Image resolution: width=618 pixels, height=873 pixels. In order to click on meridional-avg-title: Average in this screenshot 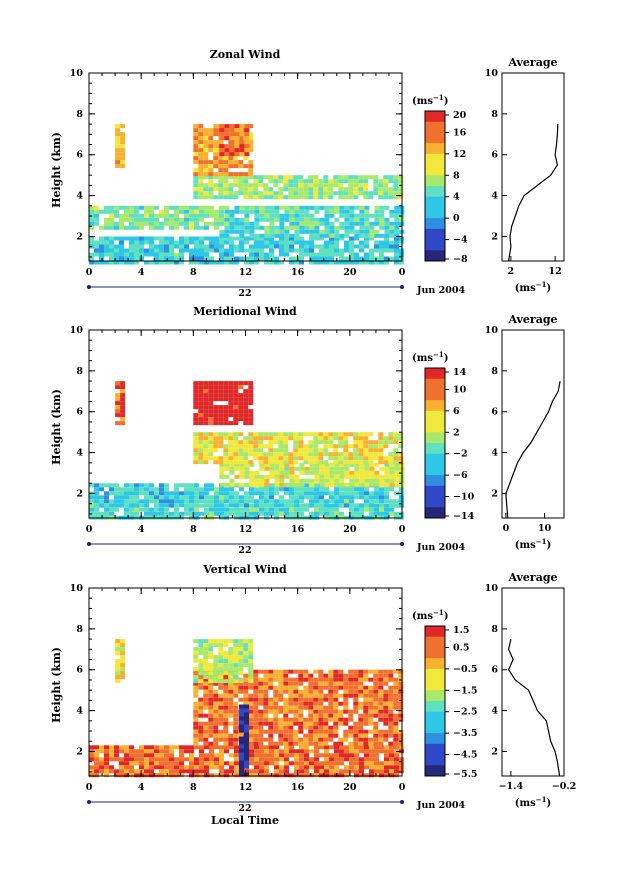, I will do `click(532, 319)`.